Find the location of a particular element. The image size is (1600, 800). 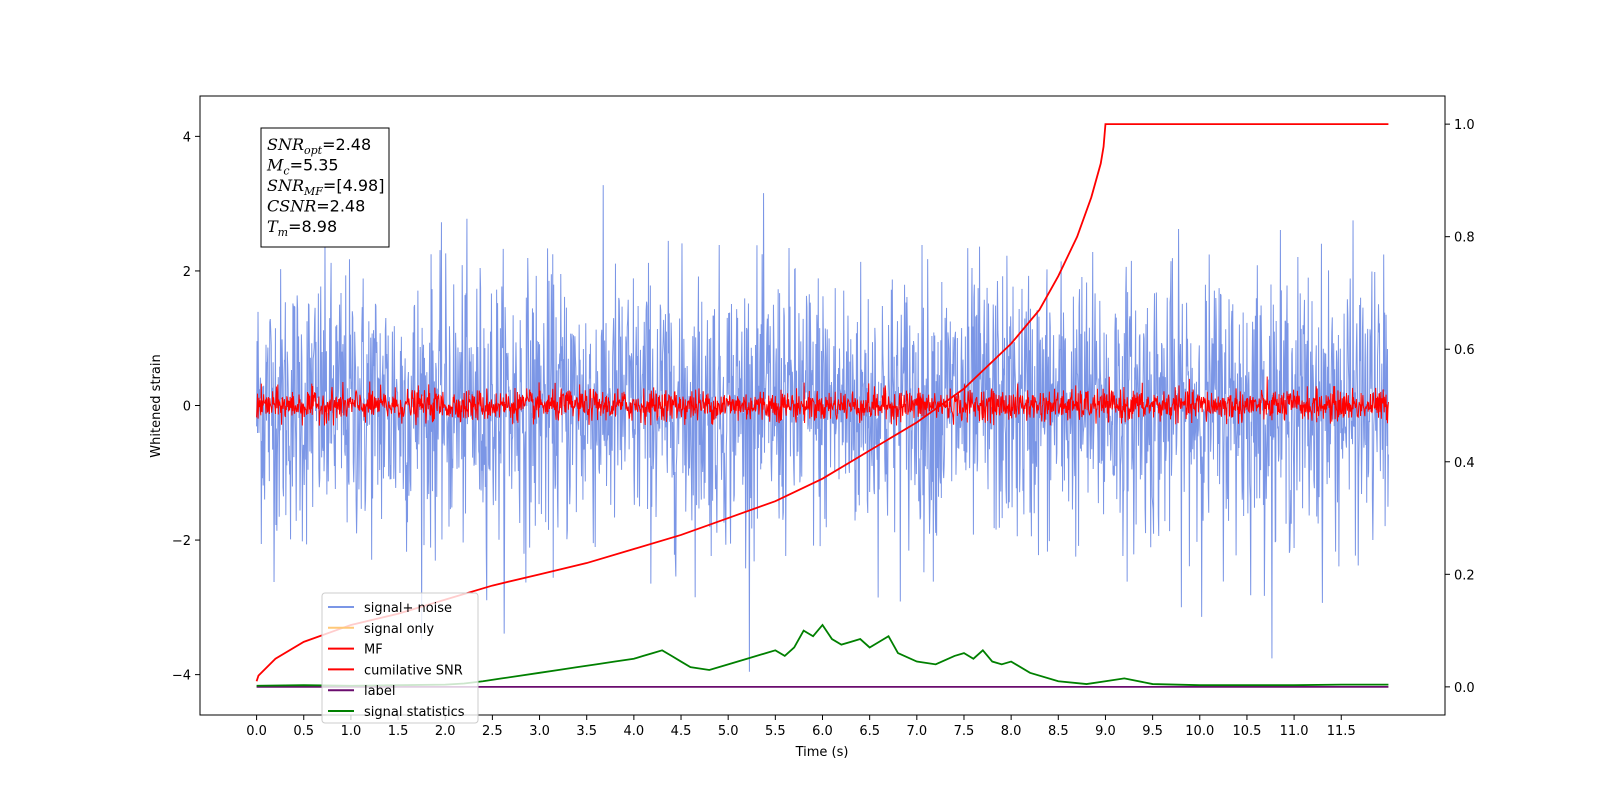

y-right-tick-label: 0.2 is located at coordinates (1464, 575).